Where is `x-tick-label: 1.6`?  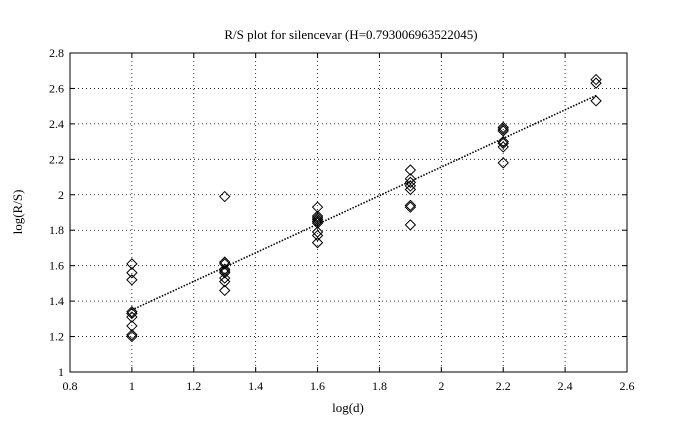
x-tick-label: 1.6 is located at coordinates (317, 386).